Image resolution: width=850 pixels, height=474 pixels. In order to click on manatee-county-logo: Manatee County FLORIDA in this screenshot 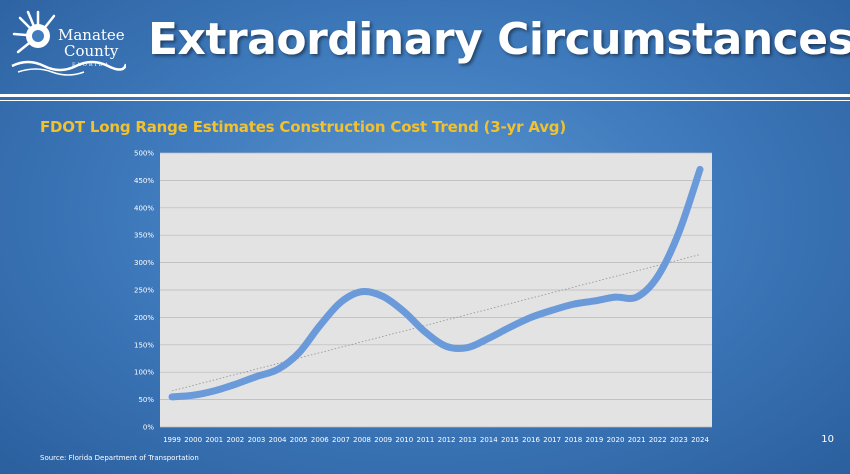, I will do `click(68, 44)`.